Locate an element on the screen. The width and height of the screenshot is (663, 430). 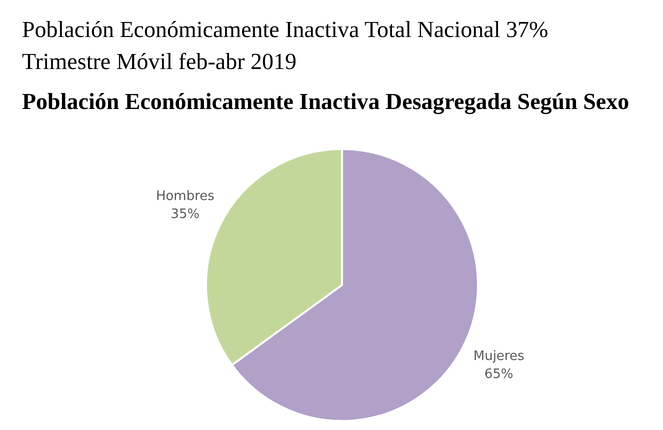
text: Población Económicamente Inactiva Total Nacional 37% is located at coordinates (285, 29).